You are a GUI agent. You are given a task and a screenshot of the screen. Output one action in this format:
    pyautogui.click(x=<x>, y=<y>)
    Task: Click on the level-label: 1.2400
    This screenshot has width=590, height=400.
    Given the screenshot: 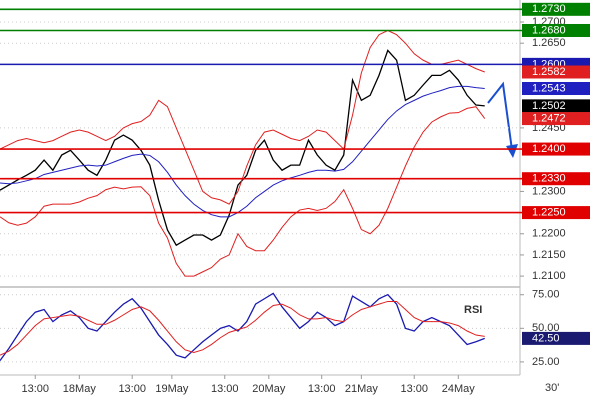 What is the action you would take?
    pyautogui.click(x=549, y=149)
    